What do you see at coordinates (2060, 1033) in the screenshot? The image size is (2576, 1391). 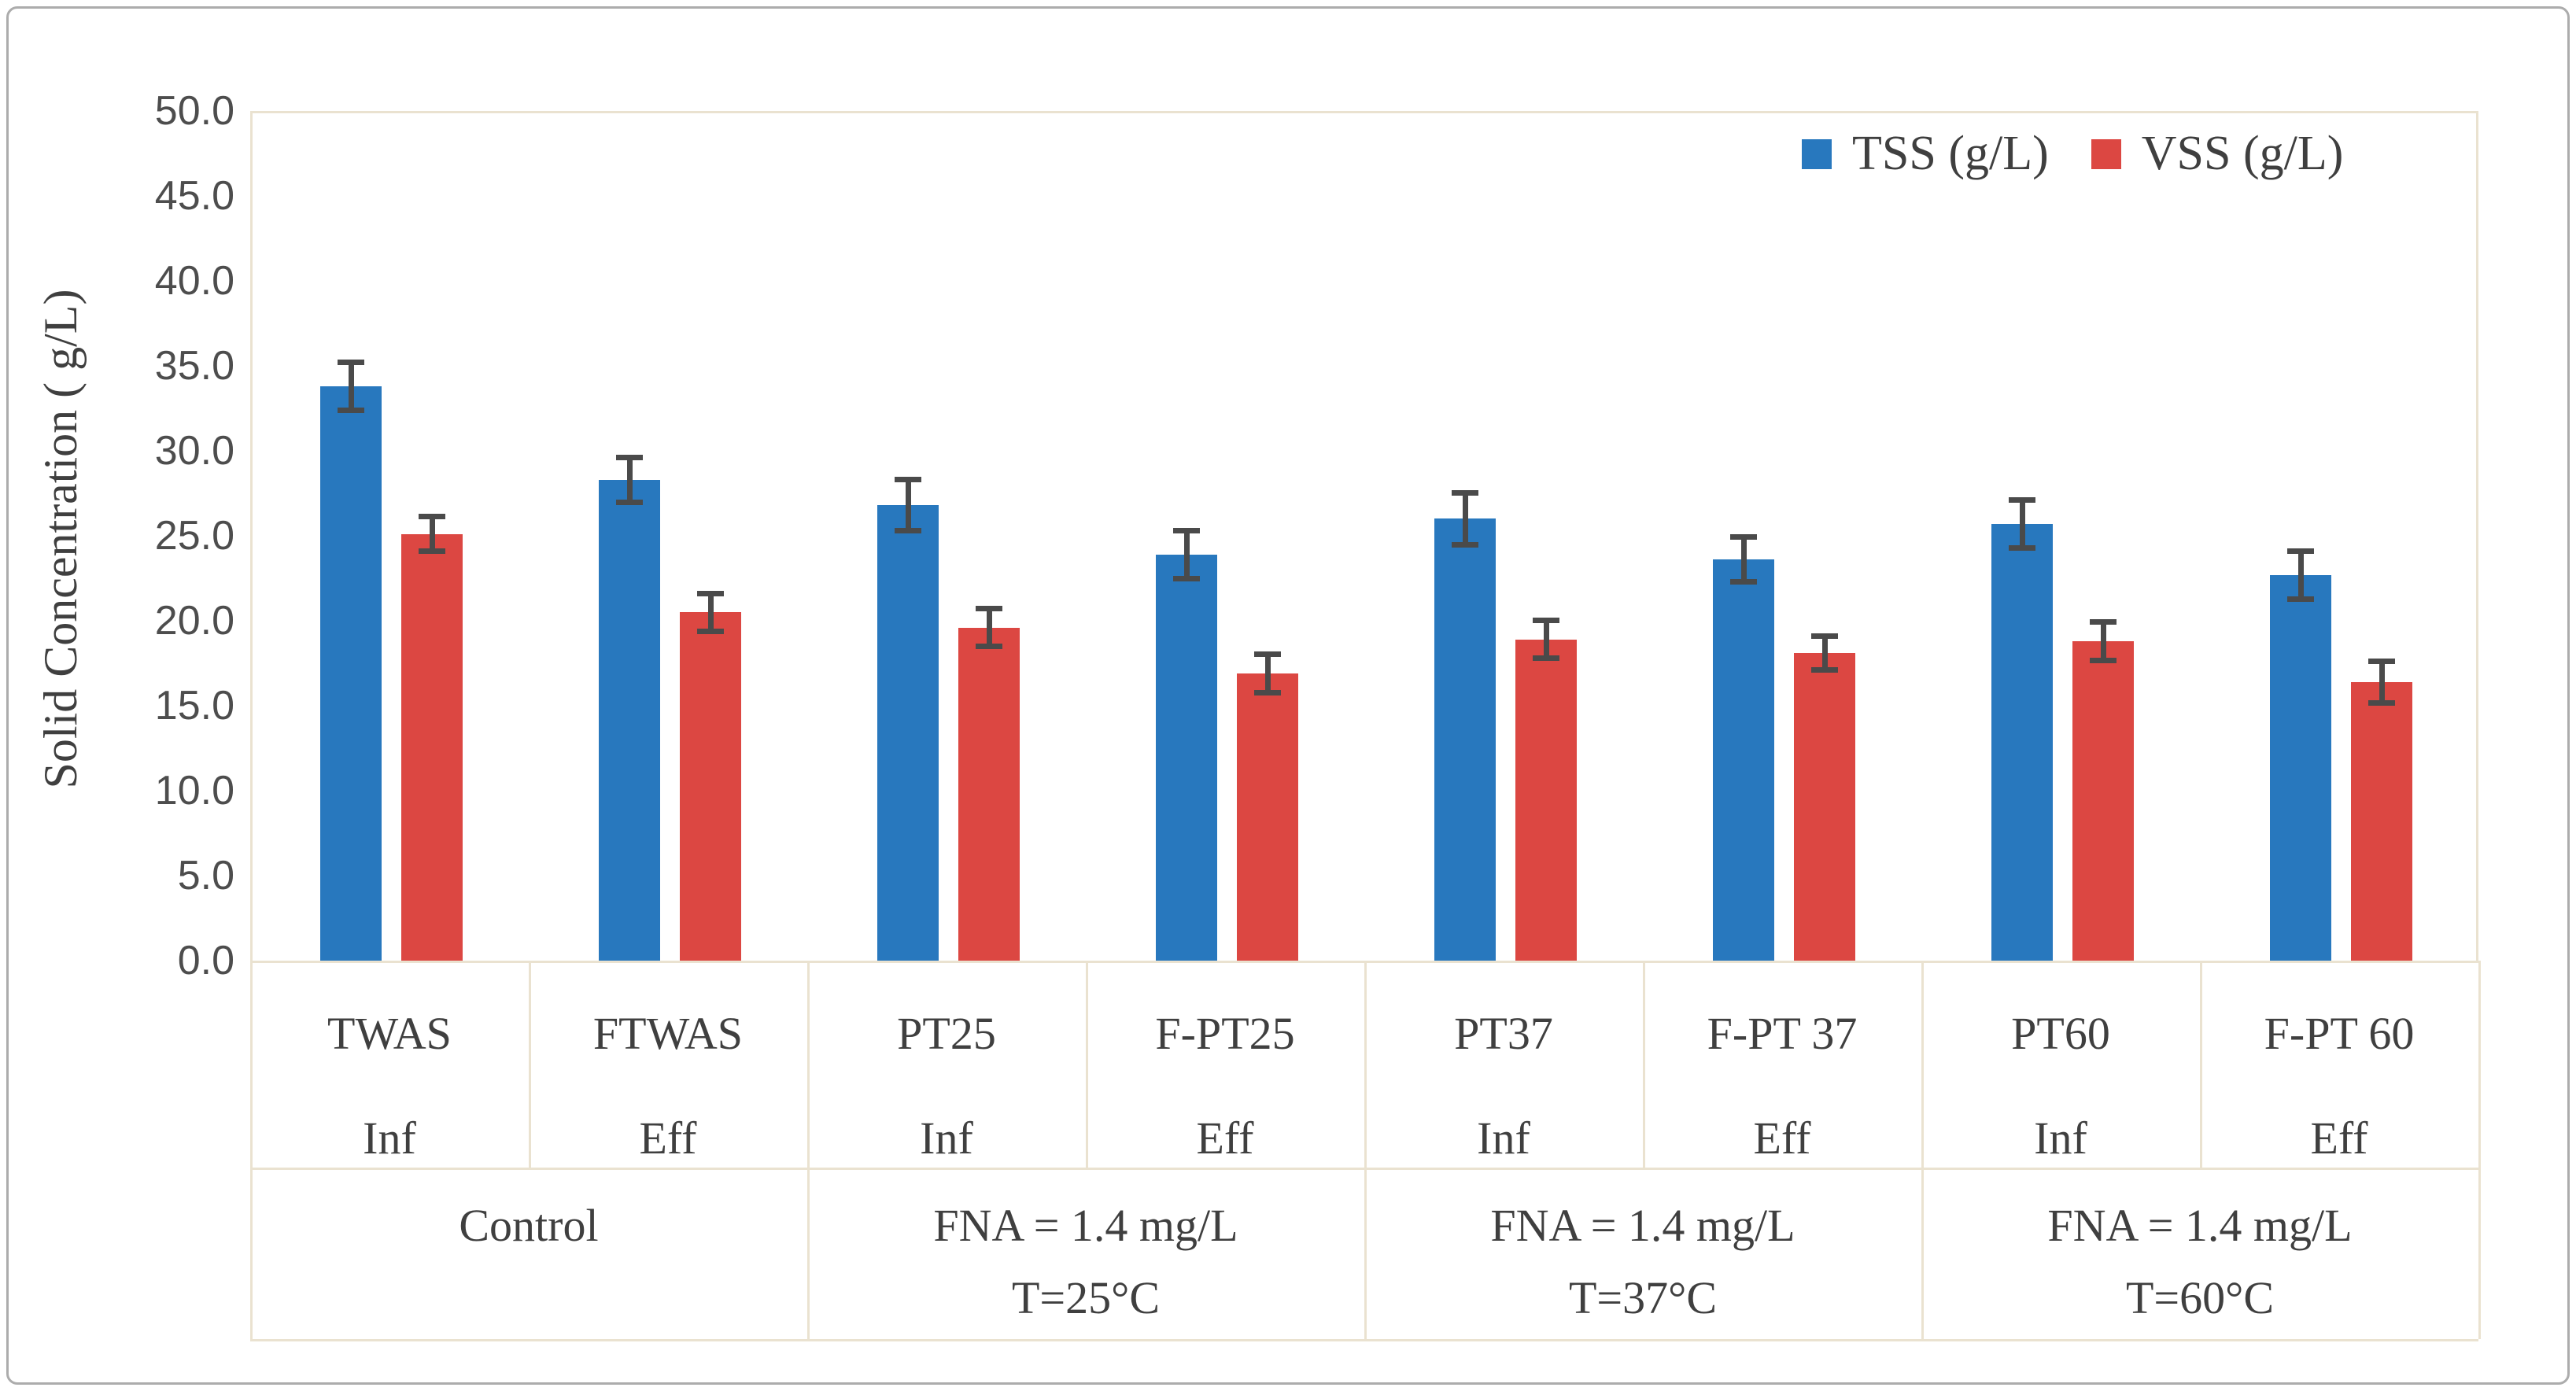 I see `category-sample-label: PT60` at bounding box center [2060, 1033].